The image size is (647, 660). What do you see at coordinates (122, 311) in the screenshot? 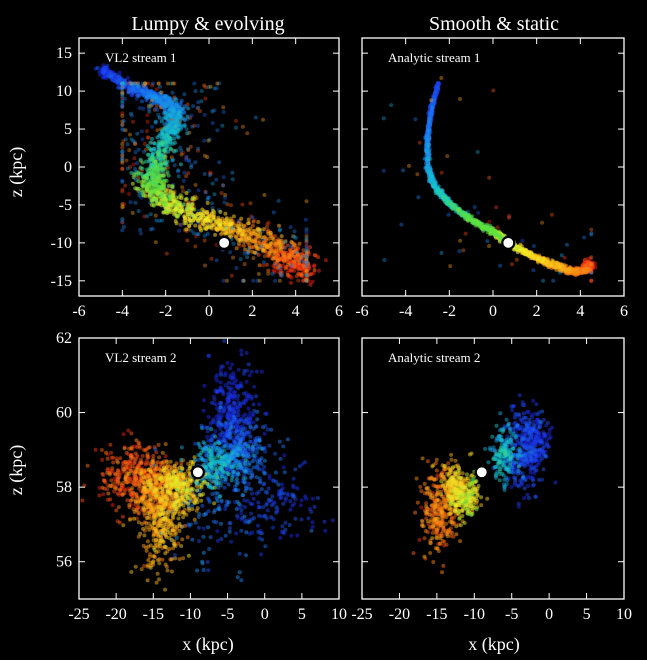
I see `x-tick-label: -4` at bounding box center [122, 311].